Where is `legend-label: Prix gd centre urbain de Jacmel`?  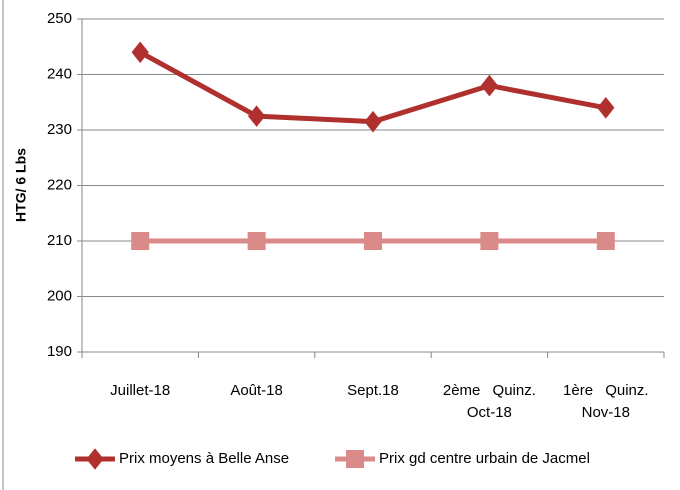 legend-label: Prix gd centre urbain de Jacmel is located at coordinates (484, 458).